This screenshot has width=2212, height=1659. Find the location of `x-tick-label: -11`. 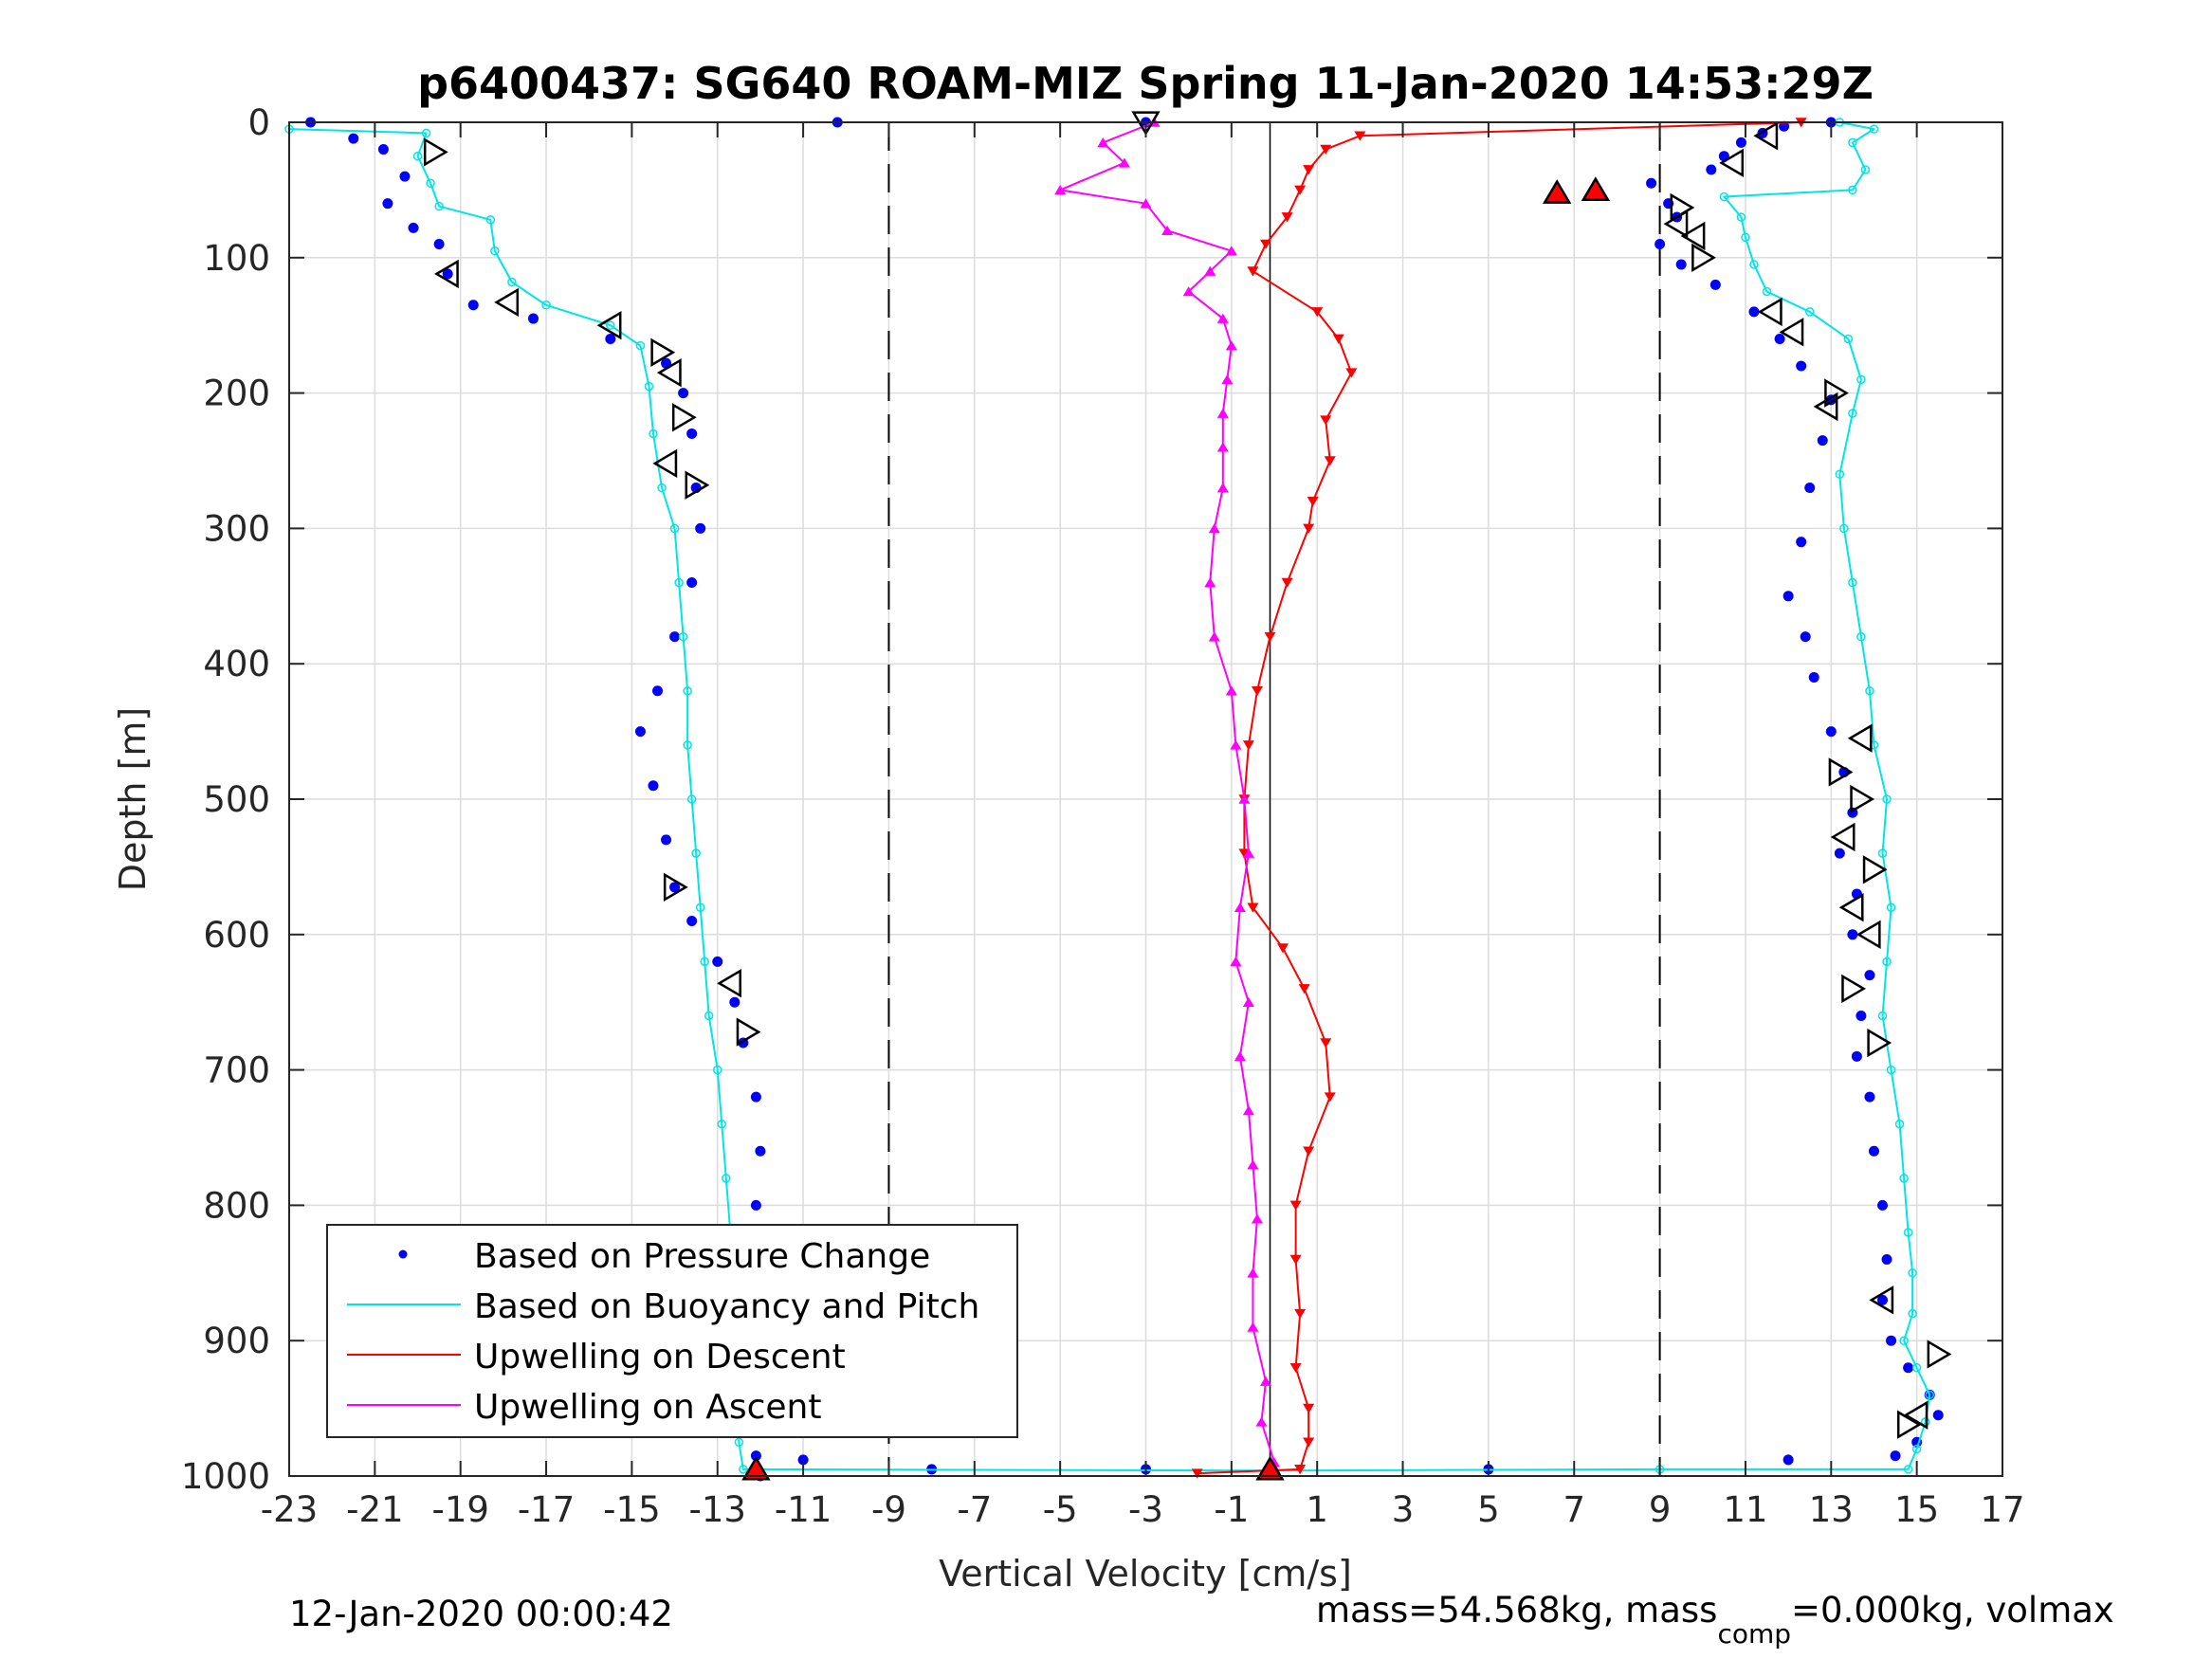

x-tick-label: -11 is located at coordinates (803, 1509).